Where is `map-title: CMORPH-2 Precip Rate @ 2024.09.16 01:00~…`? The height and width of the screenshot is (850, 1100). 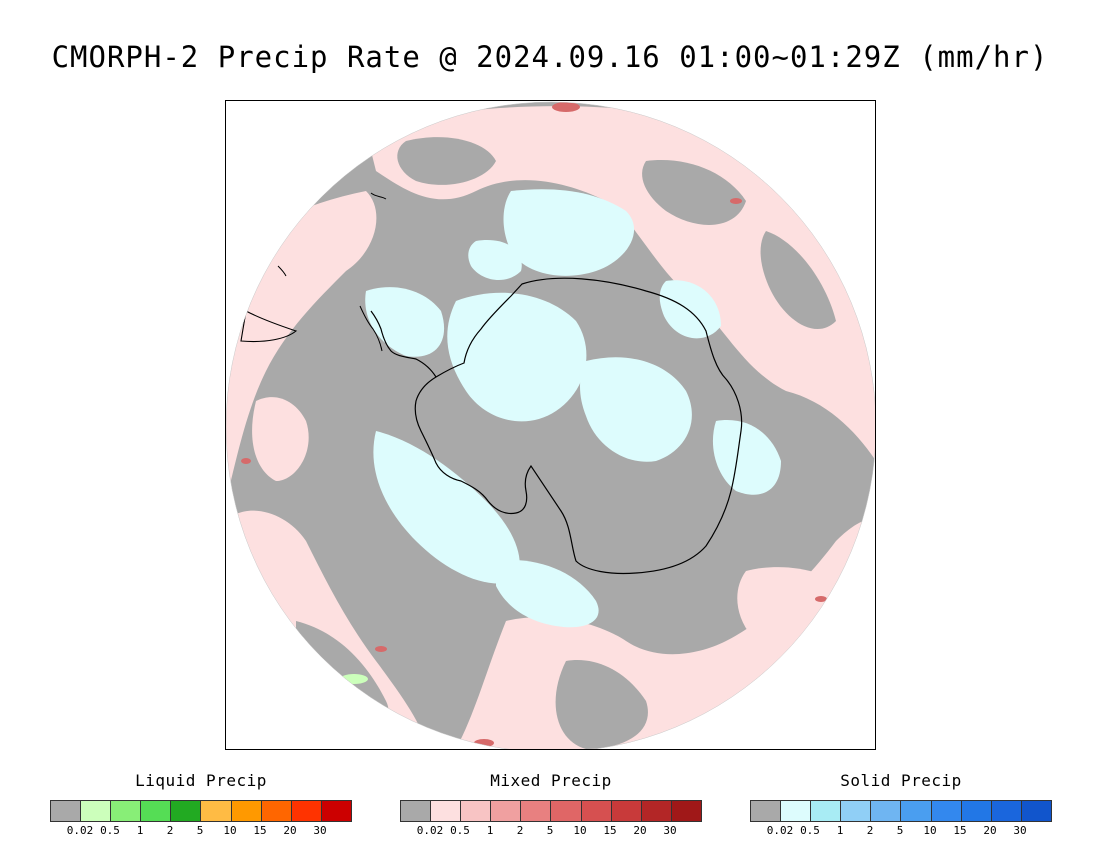
map-title: CMORPH-2 Precip Rate @ 2024.09.16 01:00~… is located at coordinates (550, 57).